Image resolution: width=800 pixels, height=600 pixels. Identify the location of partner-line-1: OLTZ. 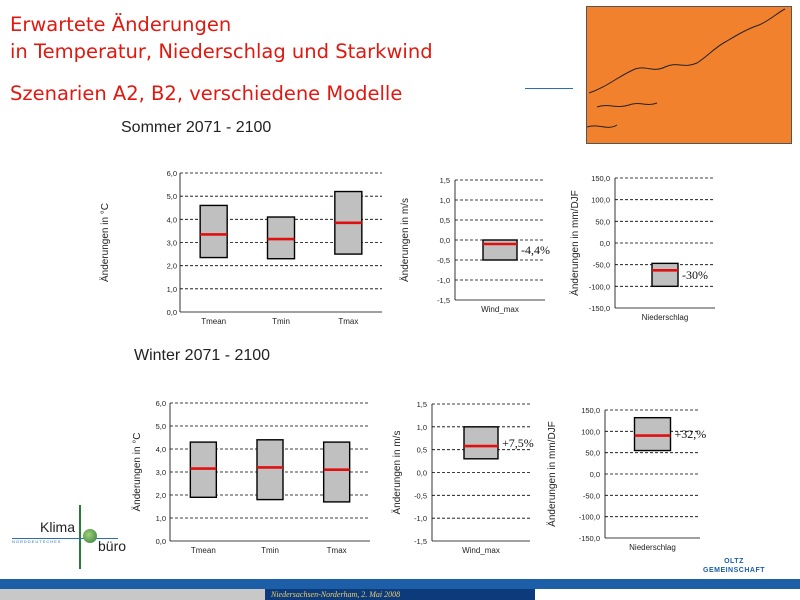
(734, 561).